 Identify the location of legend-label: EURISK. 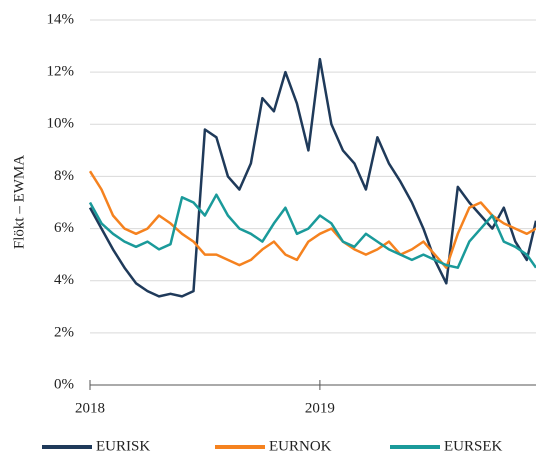
(123, 446).